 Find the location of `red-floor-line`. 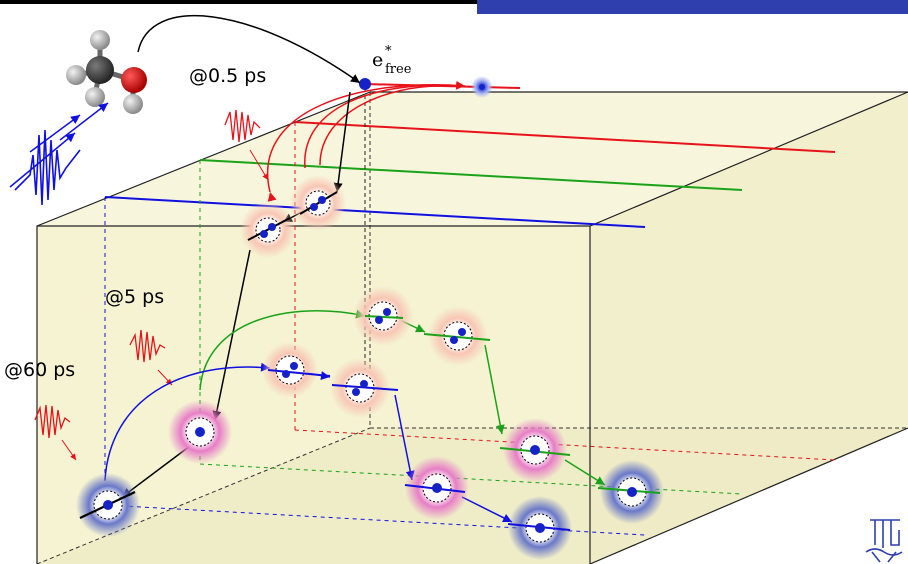

red-floor-line is located at coordinates (565, 445).